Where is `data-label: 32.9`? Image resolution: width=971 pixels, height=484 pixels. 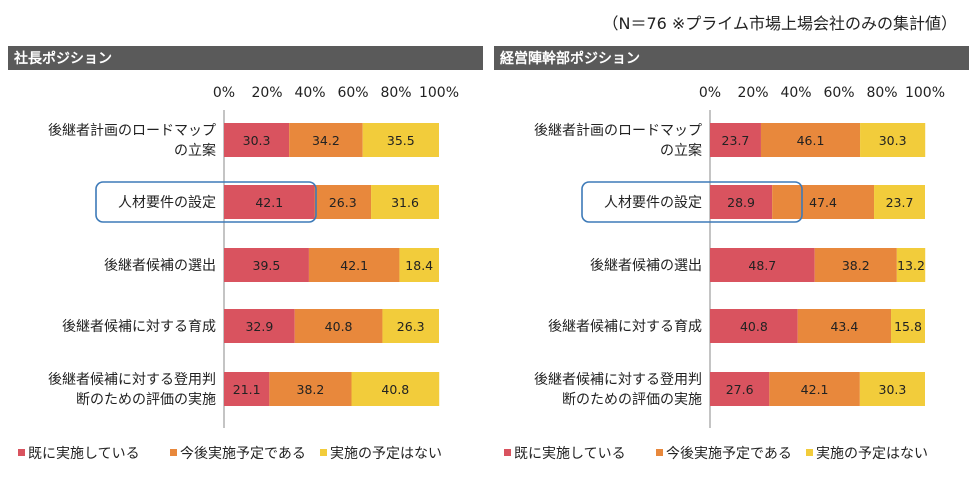 data-label: 32.9 is located at coordinates (259, 326).